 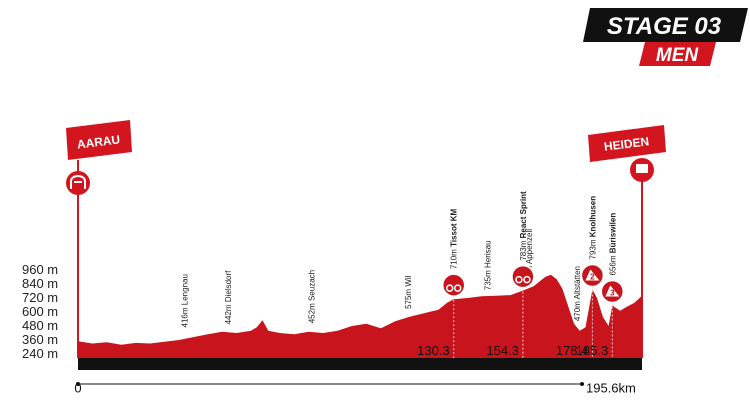 What do you see at coordinates (642, 168) in the screenshot?
I see `finish-flag` at bounding box center [642, 168].